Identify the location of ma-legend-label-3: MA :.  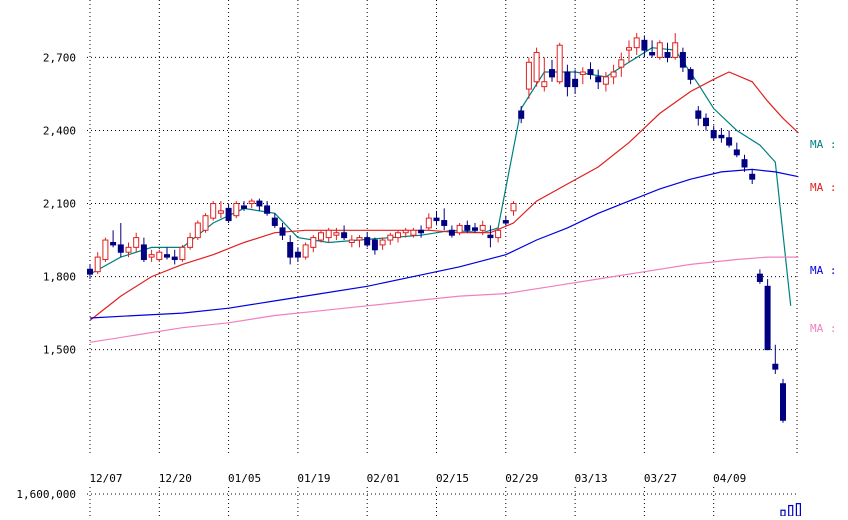
(823, 270).